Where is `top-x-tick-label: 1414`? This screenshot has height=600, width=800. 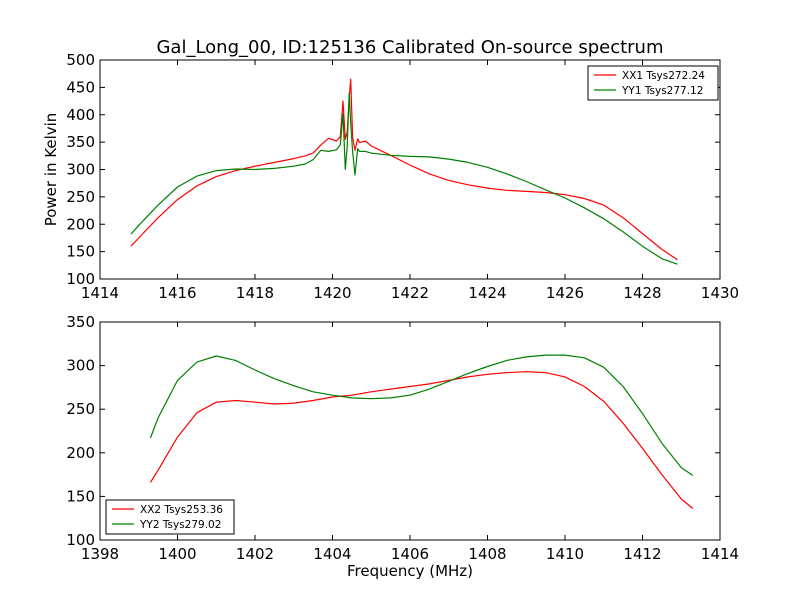
top-x-tick-label: 1414 is located at coordinates (100, 293).